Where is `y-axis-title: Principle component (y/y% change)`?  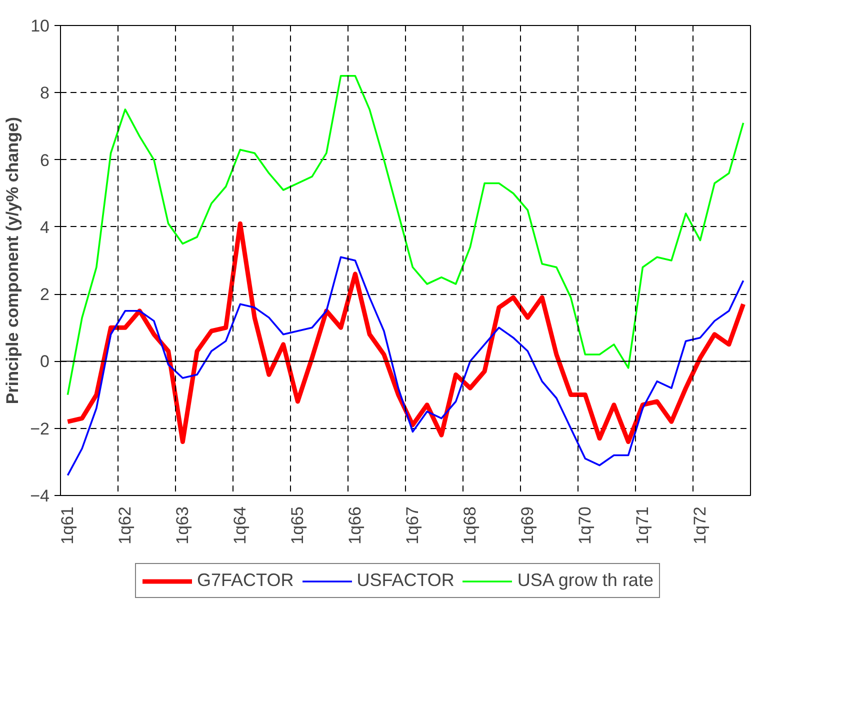
y-axis-title: Principle component (y/y% change) is located at coordinates (12, 260).